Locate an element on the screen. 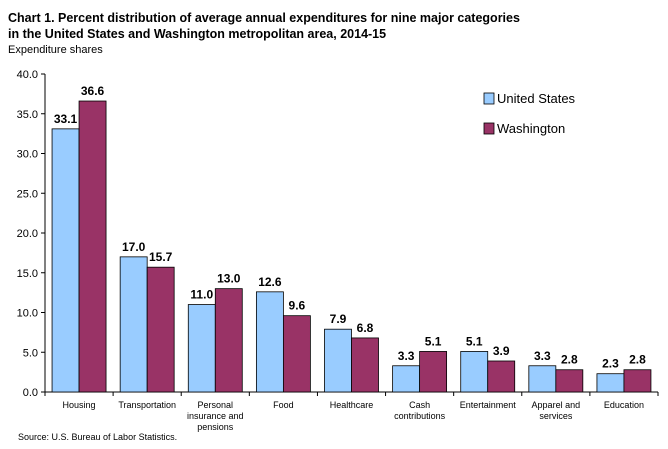  y-tick-label: 15.0 is located at coordinates (27, 274).